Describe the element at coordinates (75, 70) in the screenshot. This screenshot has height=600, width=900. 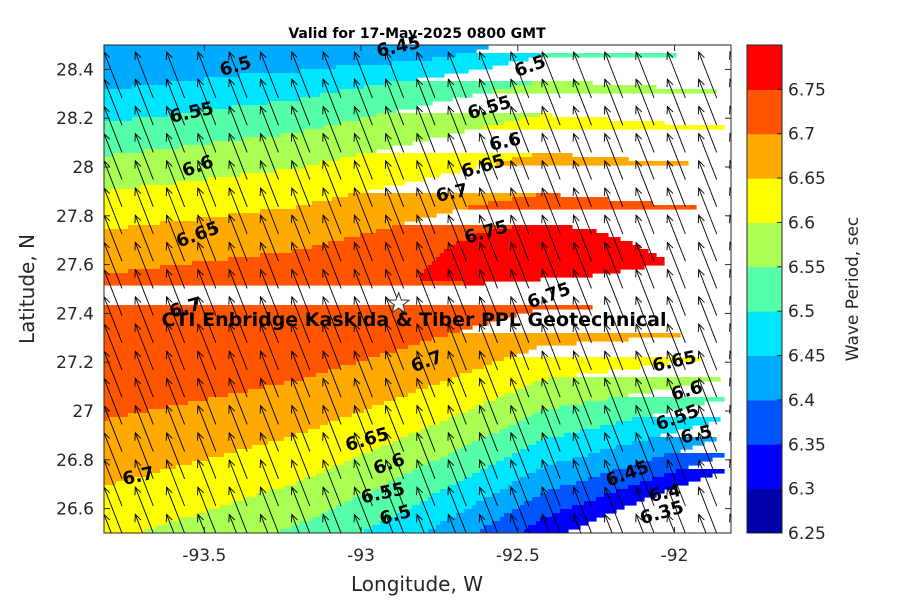
I see `y-tick-label: 28.4` at that location.